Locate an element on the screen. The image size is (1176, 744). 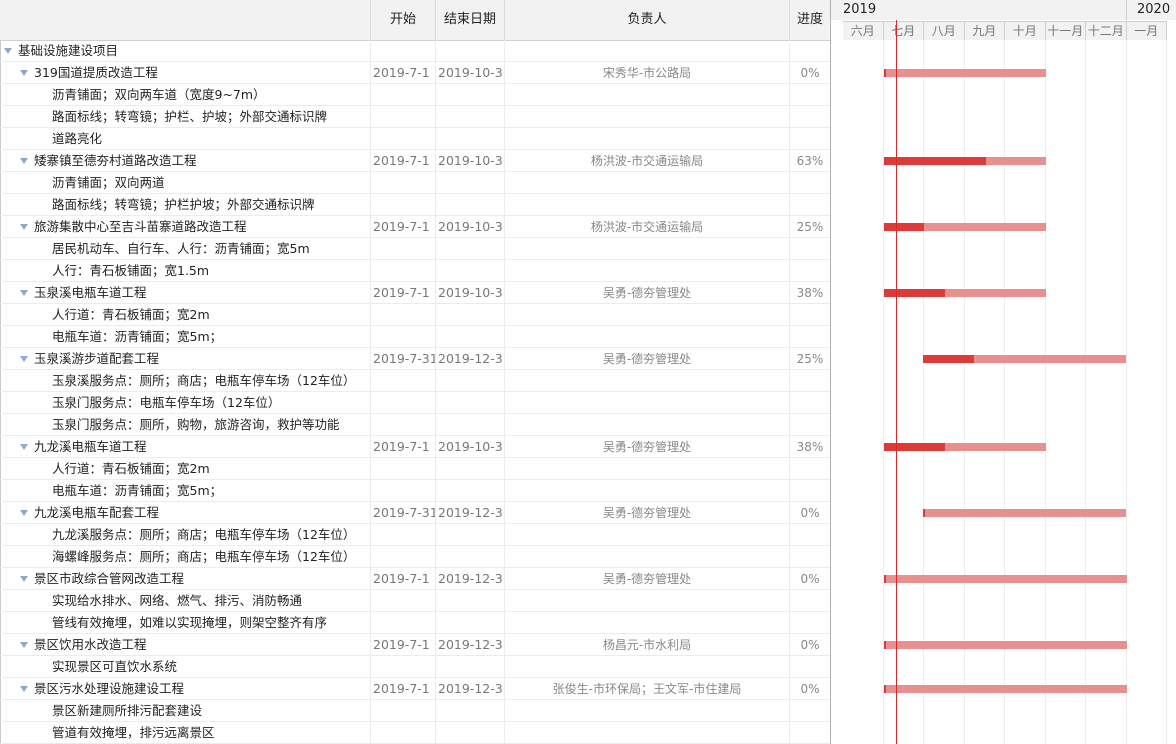
start-date-cell: 2019-7-1 is located at coordinates (403, 689).